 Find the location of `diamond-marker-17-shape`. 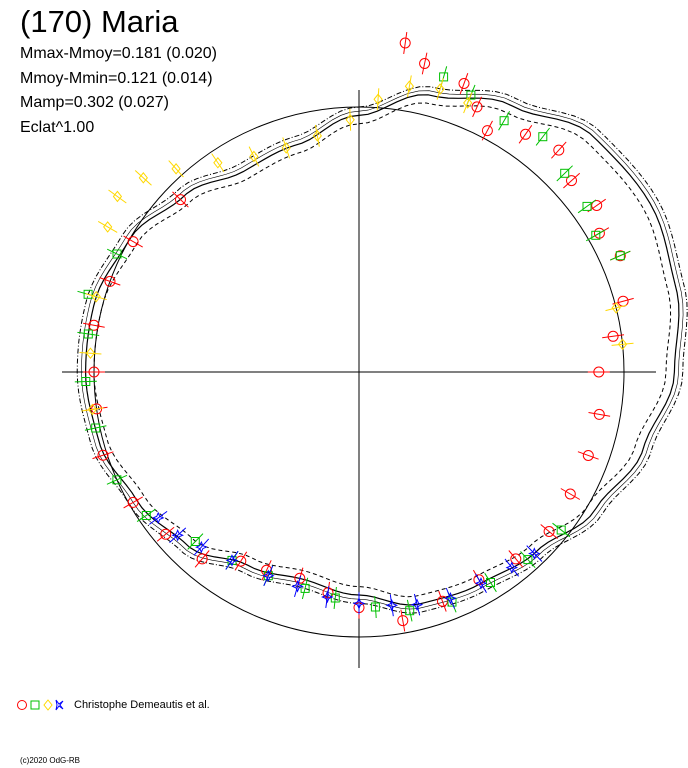

diamond-marker-17-shape is located at coordinates (96, 296).